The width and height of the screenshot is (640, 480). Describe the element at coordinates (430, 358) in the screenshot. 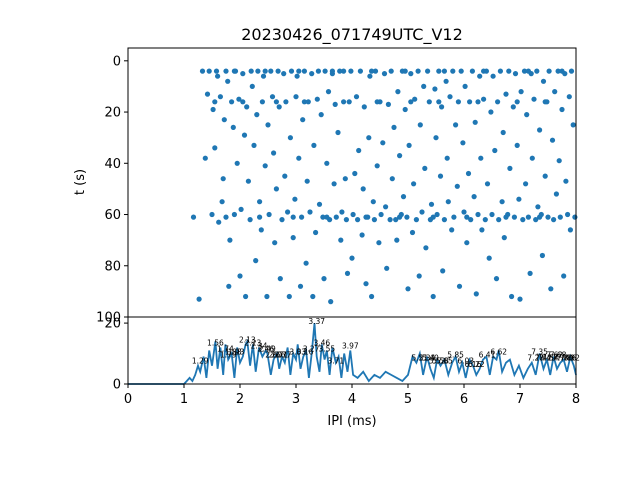

I see `peak-label: 5.40` at that location.